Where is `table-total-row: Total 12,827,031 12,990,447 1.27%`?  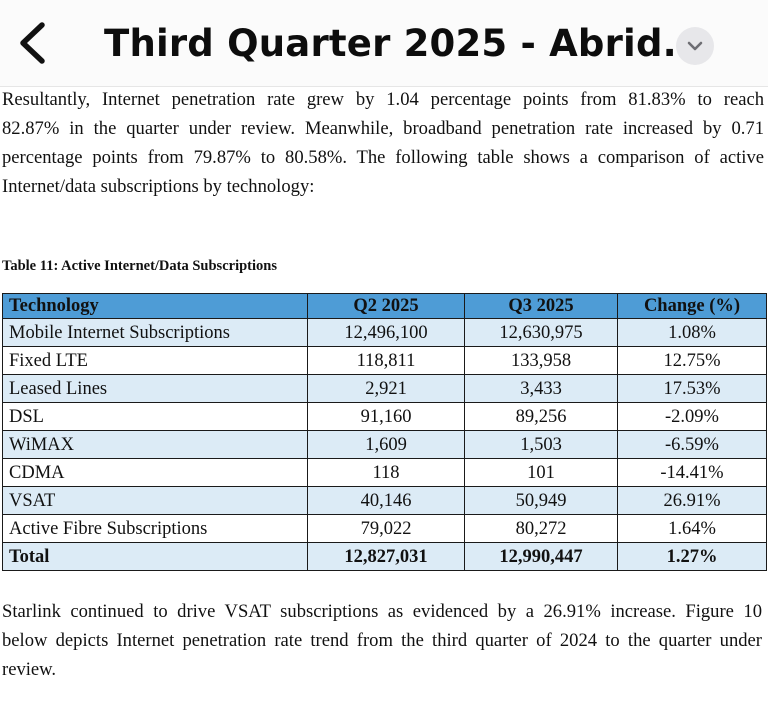
table-total-row: Total 12,827,031 12,990,447 1.27% is located at coordinates (384, 556).